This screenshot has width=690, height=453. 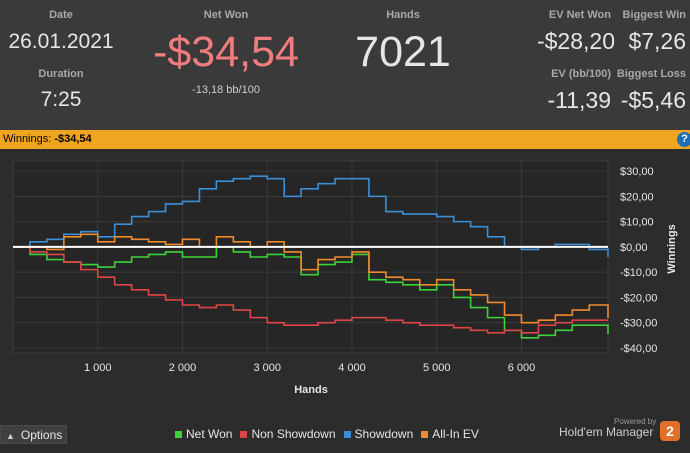 I want to click on x-tick-label: 5 000, so click(x=437, y=368).